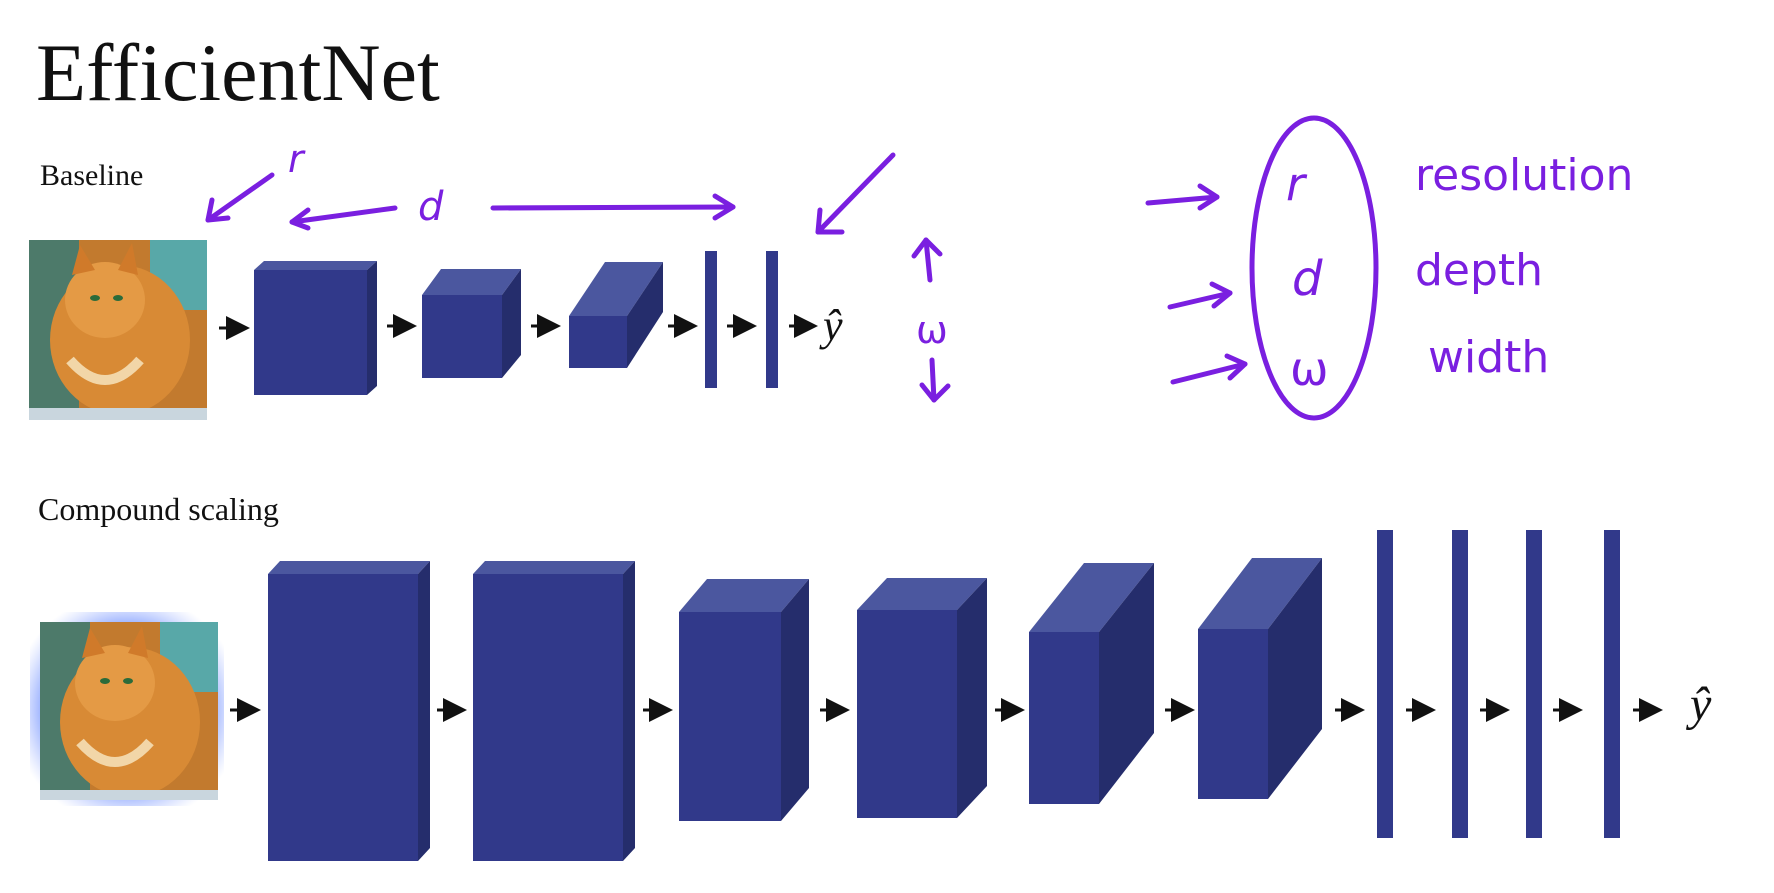 The width and height of the screenshot is (1774, 893). I want to click on legend-arrow-d, so click(1200, 300).